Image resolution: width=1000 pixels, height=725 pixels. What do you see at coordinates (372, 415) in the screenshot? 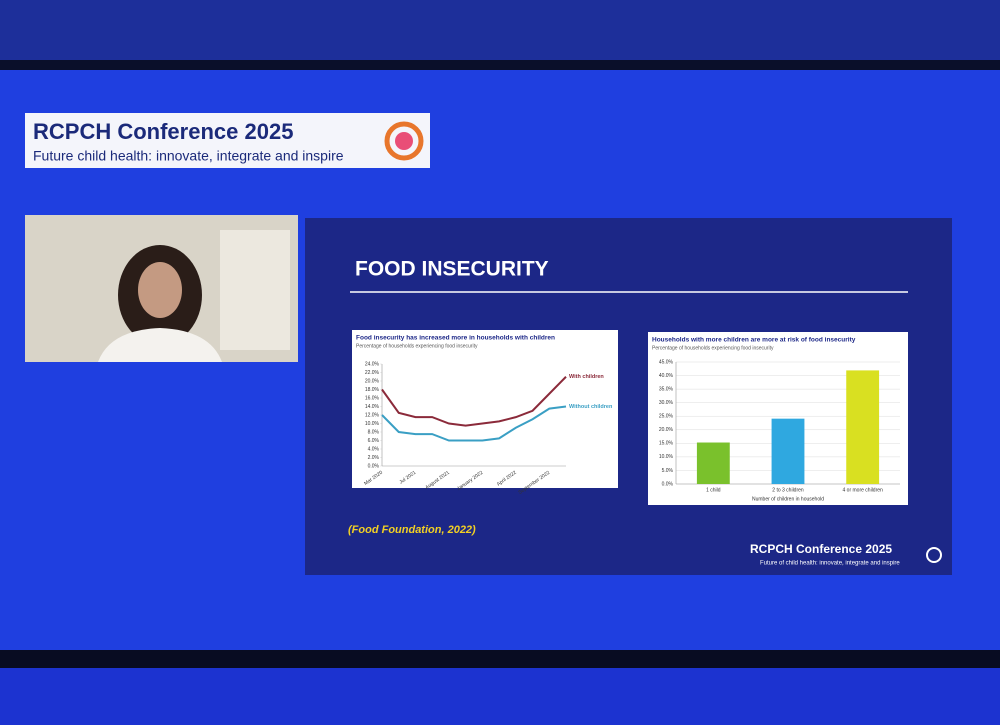
I see `y-tick-label: 12.0%` at bounding box center [372, 415].